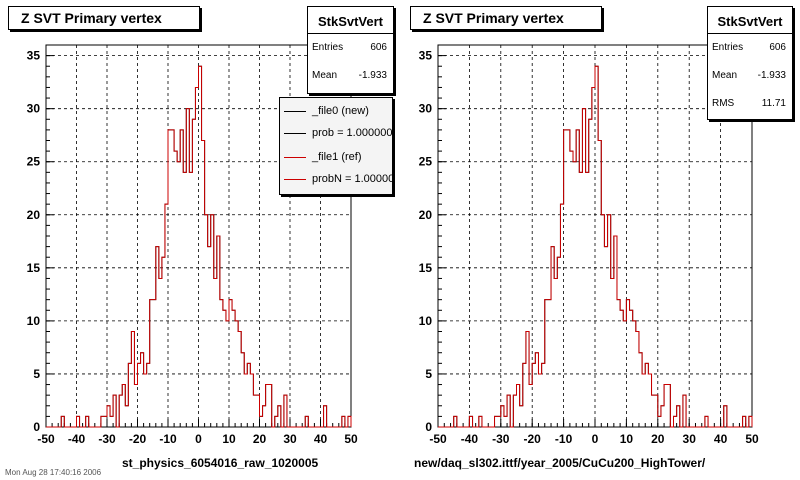  I want to click on stats-row-rms: RMS 11.71, so click(750, 104).